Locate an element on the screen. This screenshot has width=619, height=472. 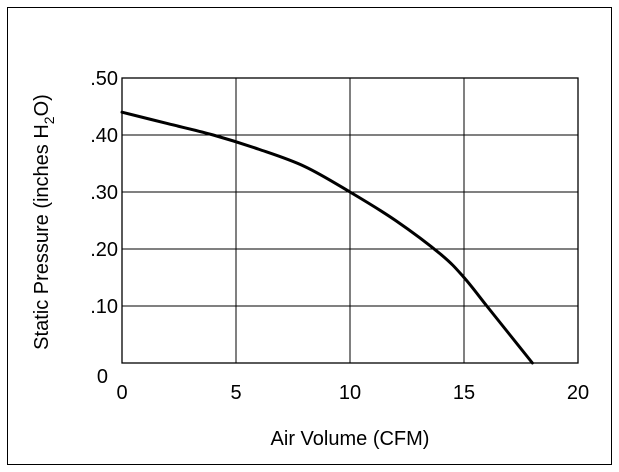
x-tick-labels: 0 5 10 15 20 is located at coordinates (352, 393).